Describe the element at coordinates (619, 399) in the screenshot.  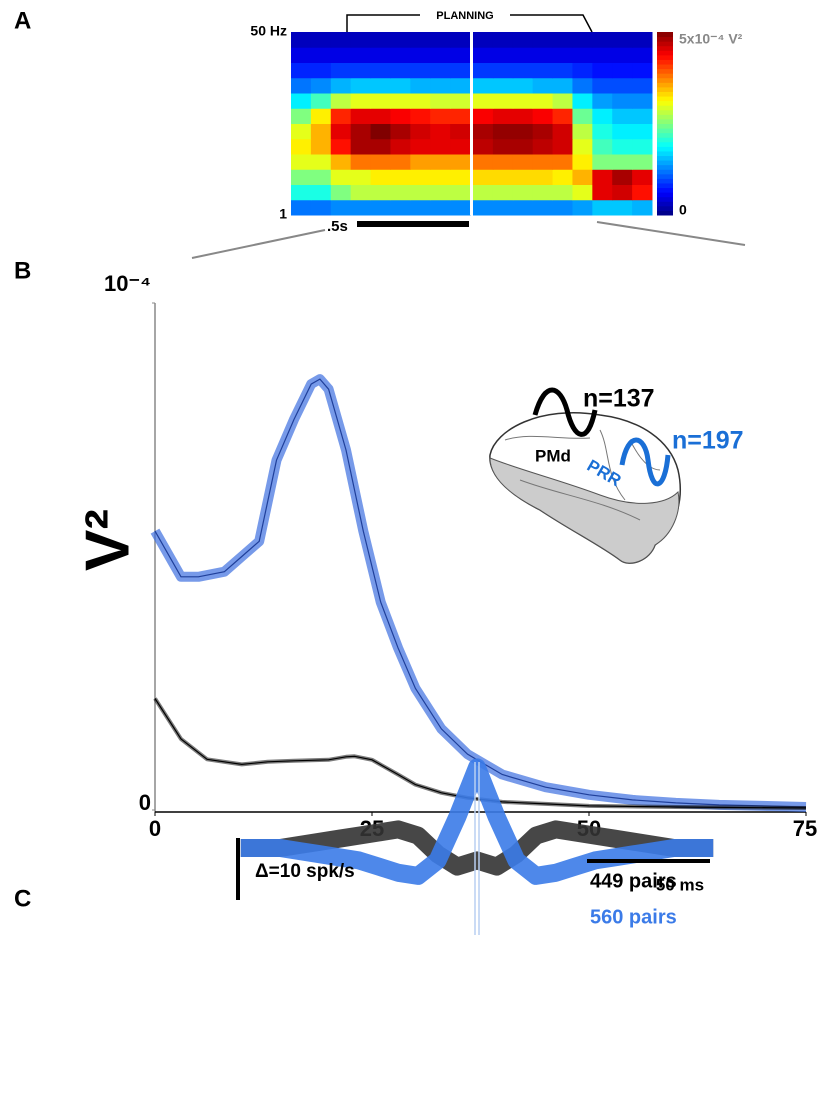
I see `count-label: n=137` at that location.